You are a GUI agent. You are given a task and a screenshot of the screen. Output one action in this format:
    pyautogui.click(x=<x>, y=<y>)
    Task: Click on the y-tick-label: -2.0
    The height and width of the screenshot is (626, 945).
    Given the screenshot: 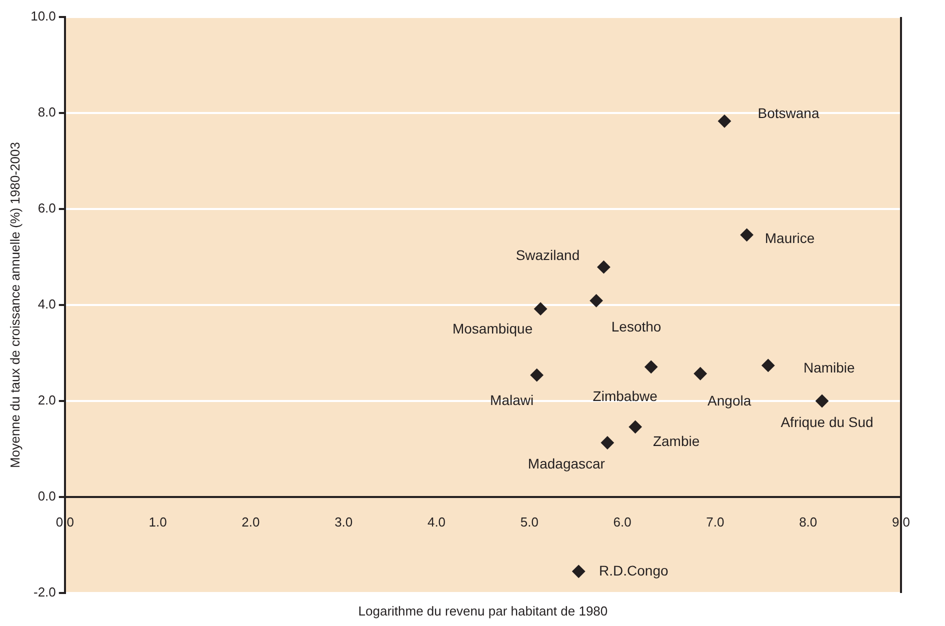 What is the action you would take?
    pyautogui.click(x=44, y=592)
    